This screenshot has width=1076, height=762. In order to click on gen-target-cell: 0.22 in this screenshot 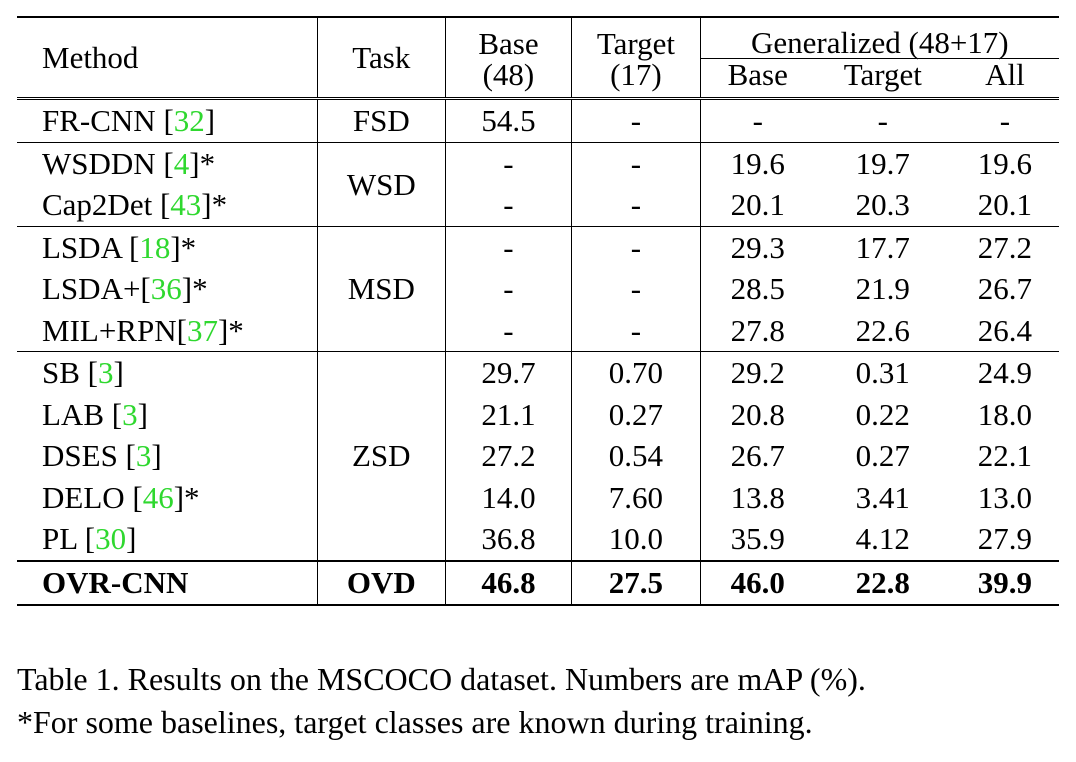, I will do `click(882, 414)`.